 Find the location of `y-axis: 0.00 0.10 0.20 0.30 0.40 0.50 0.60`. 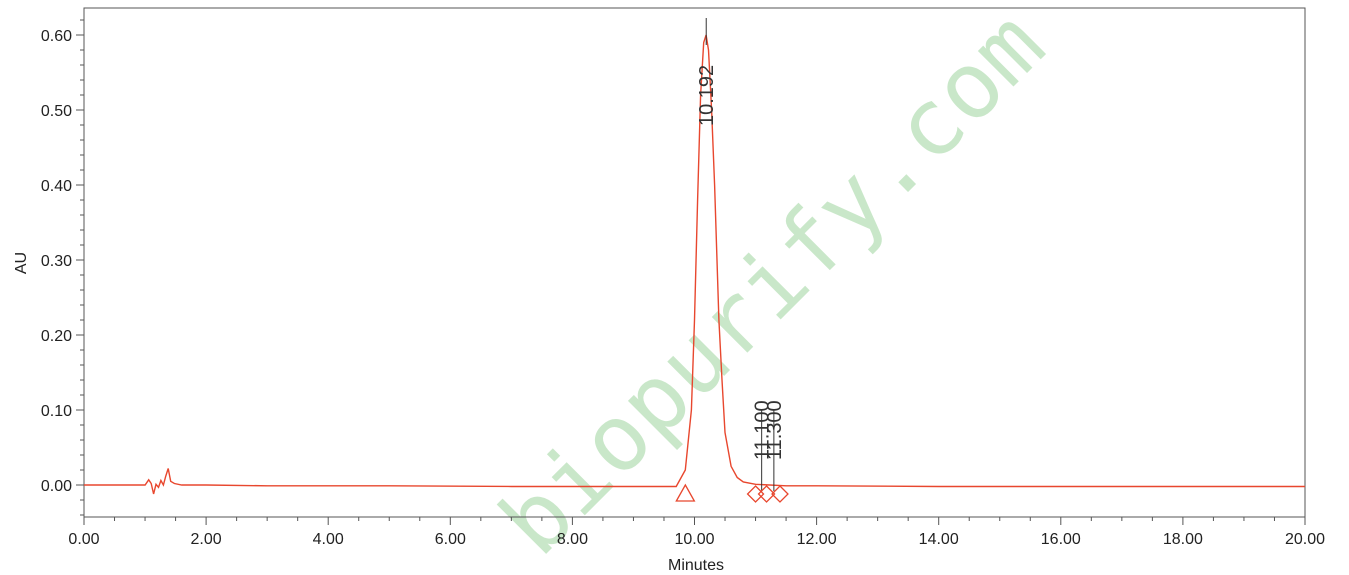

y-axis: 0.00 0.10 0.20 0.30 0.40 0.50 0.60 is located at coordinates (62, 267).